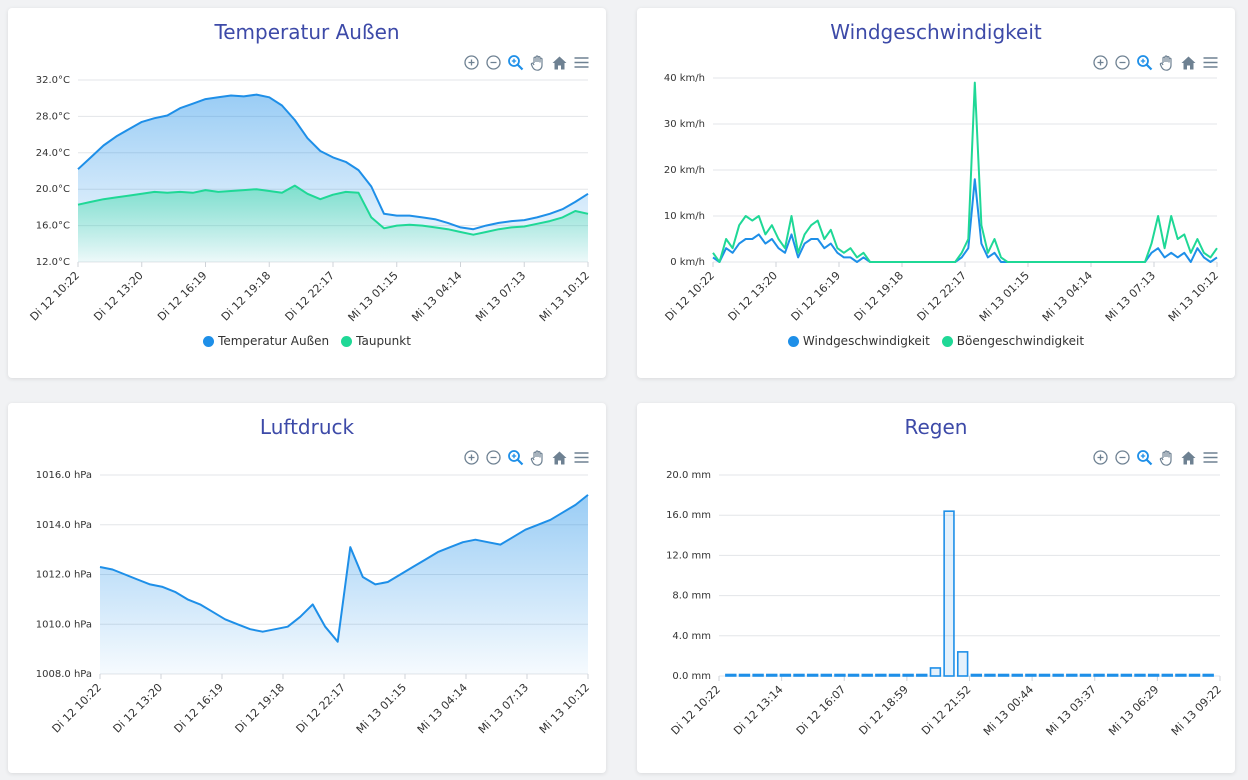  Describe the element at coordinates (687, 262) in the screenshot. I see `y-tick-label: 0 km/h` at that location.